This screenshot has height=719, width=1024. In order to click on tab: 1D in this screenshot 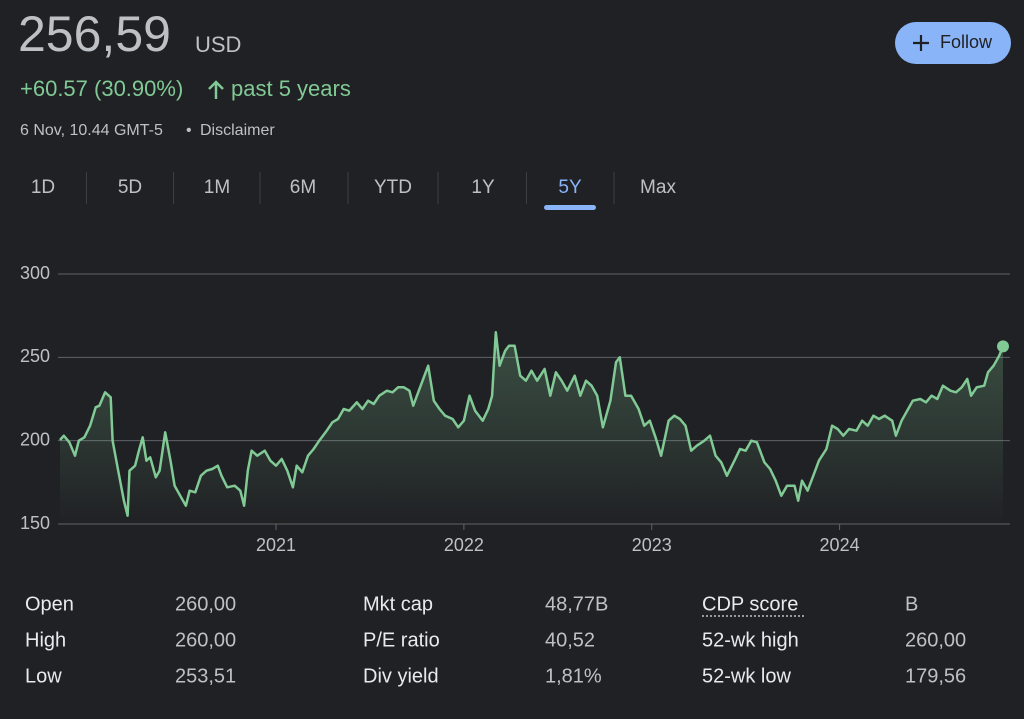, I will do `click(43, 187)`.